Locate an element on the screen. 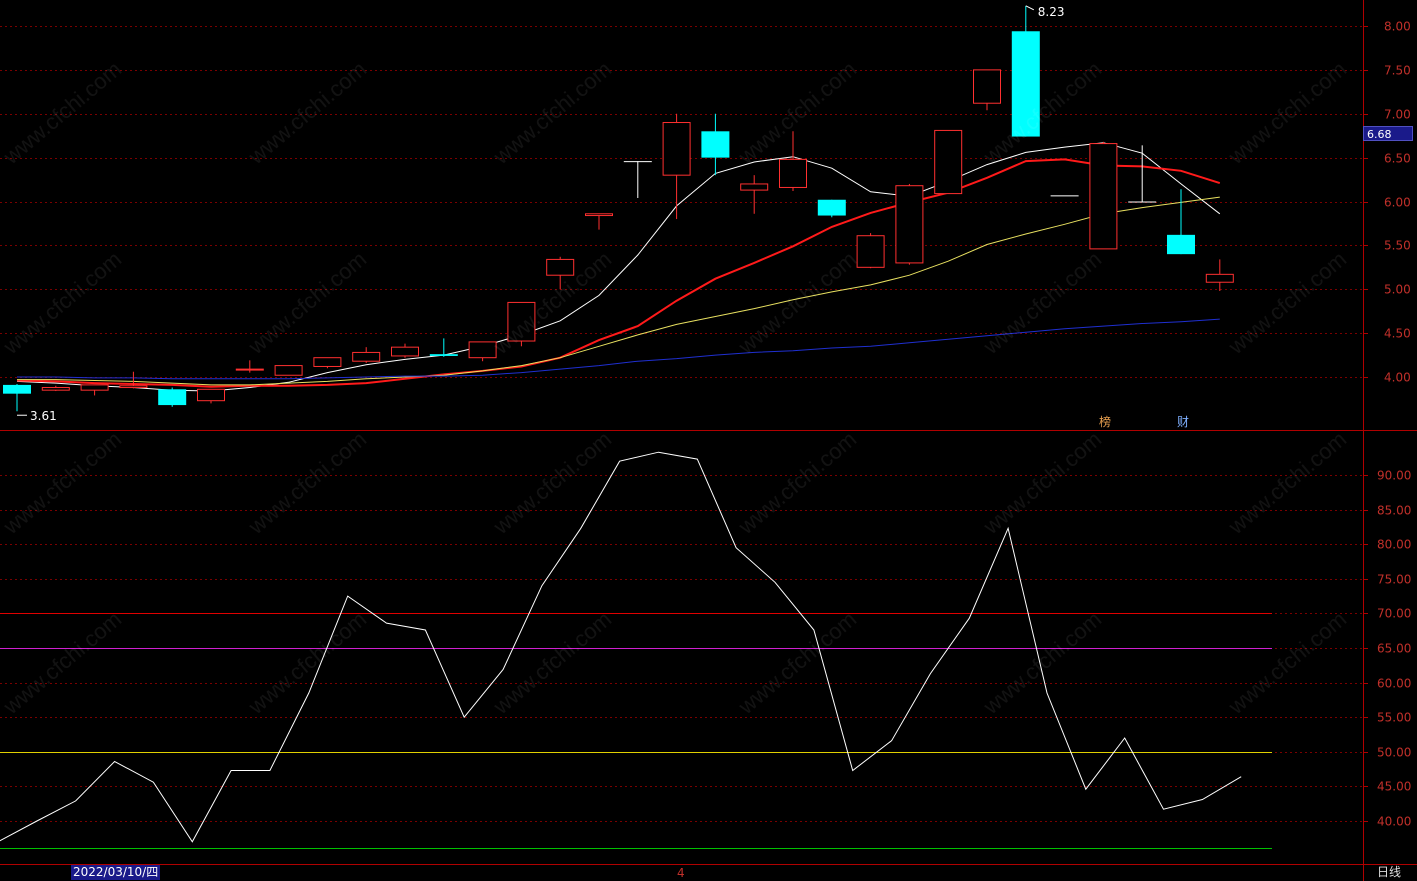 The height and width of the screenshot is (881, 1417). price-tick-label: 8.00 is located at coordinates (1397, 27).